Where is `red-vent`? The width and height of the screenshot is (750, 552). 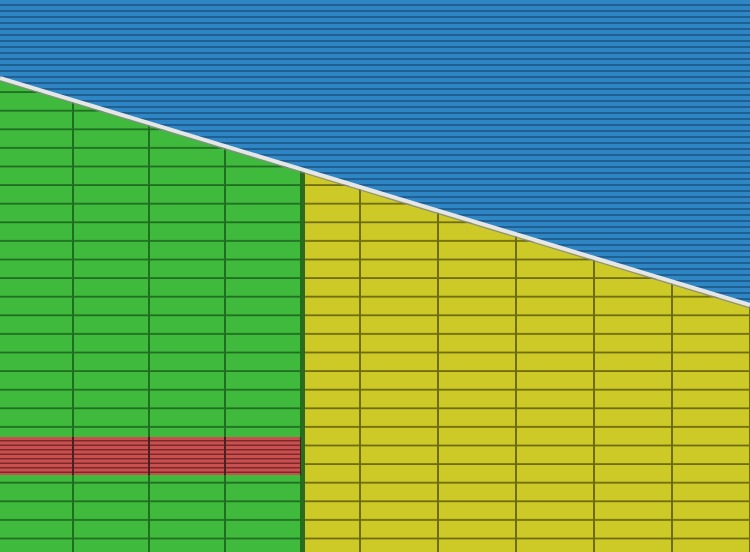 red-vent is located at coordinates (152, 456).